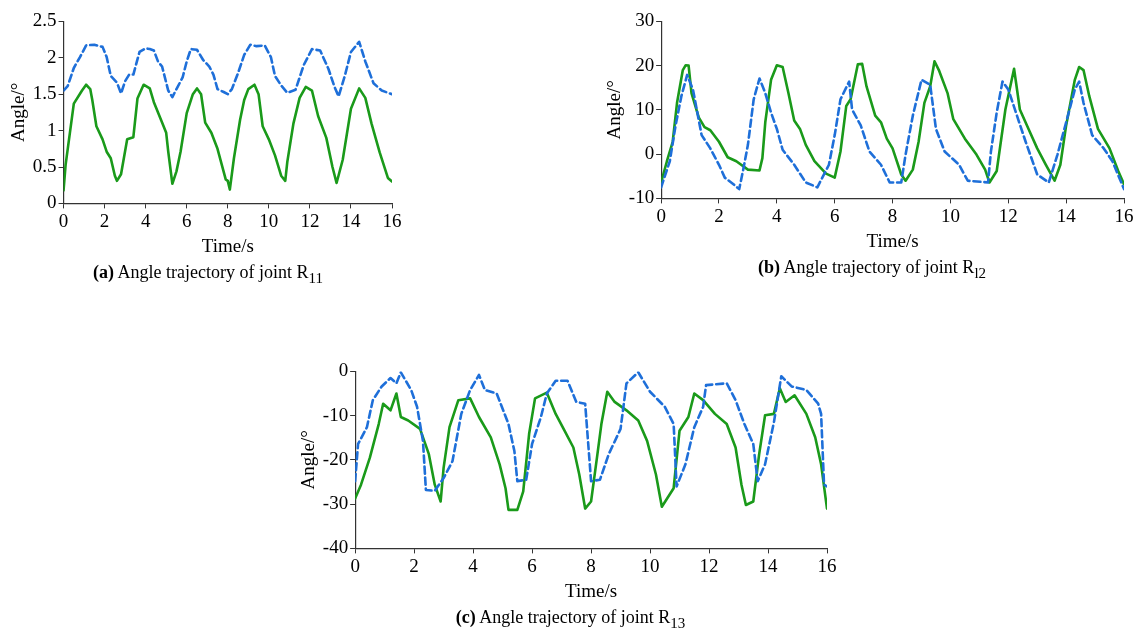 The image size is (1146, 641). Describe the element at coordinates (52, 56) in the screenshot. I see `y-tick-label: 2` at that location.